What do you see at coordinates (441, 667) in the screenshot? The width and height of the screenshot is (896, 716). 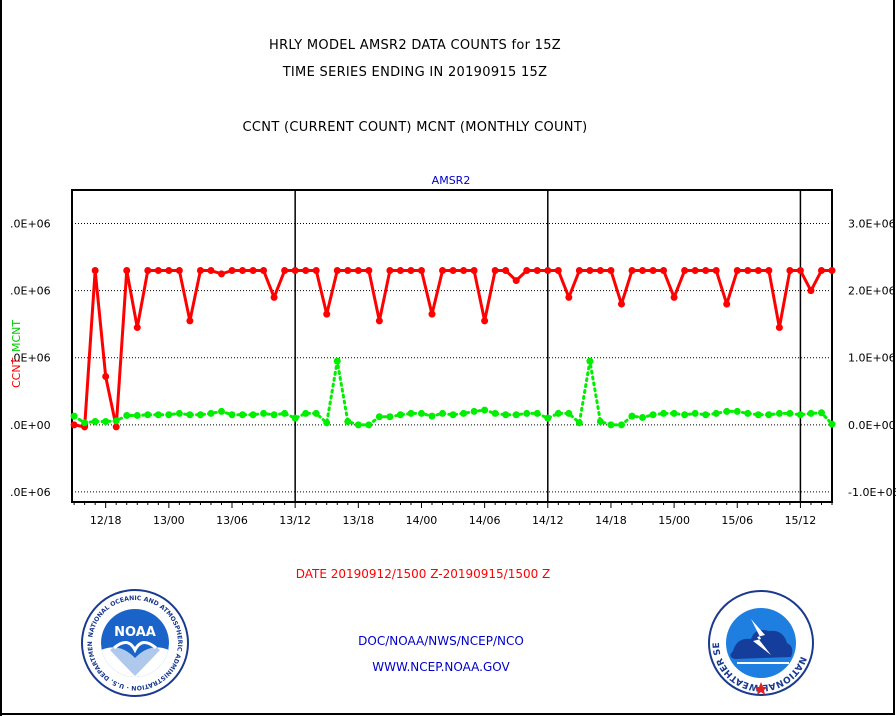 I see `footer-url: WWW.NCEP.NOAA.GOV` at bounding box center [441, 667].